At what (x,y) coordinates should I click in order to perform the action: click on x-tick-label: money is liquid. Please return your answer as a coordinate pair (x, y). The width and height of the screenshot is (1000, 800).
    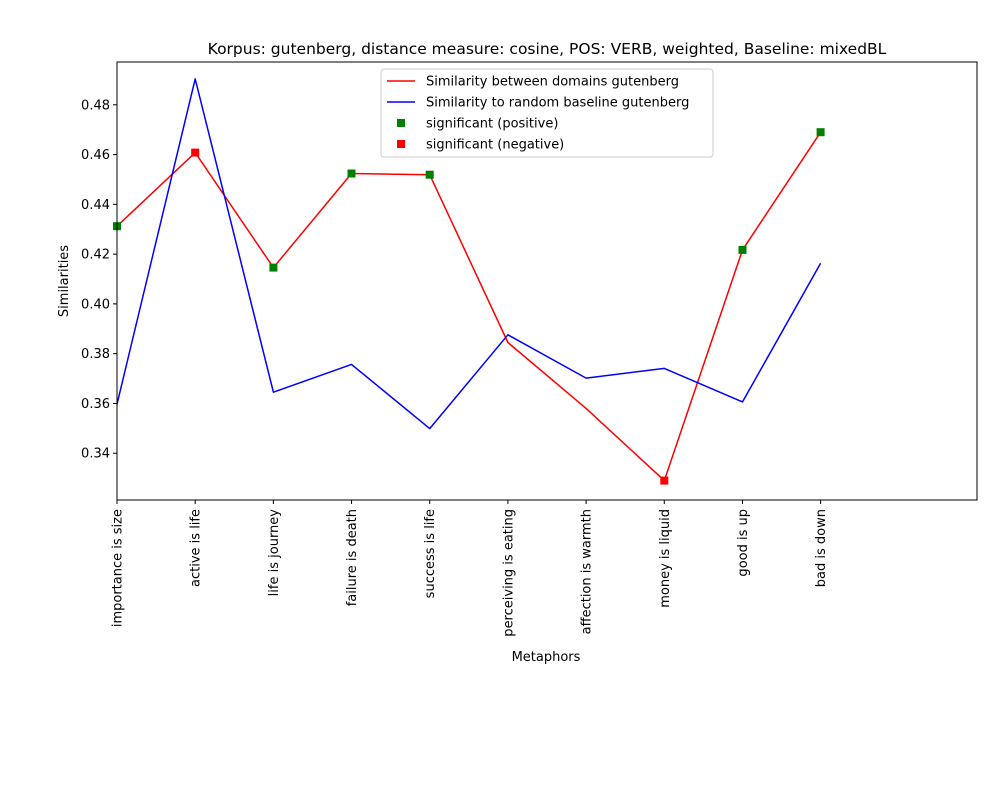
    Looking at the image, I should click on (665, 558).